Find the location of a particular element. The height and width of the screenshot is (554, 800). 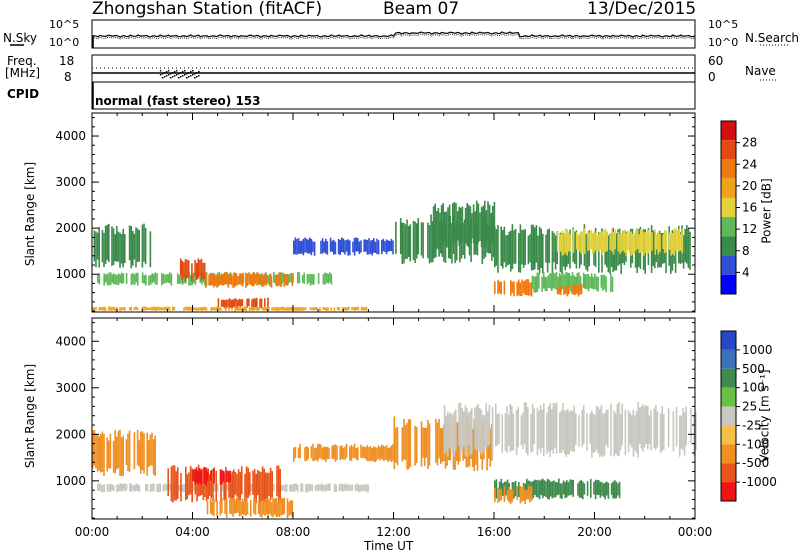

x-tick-label: 00:00 is located at coordinates (695, 532).